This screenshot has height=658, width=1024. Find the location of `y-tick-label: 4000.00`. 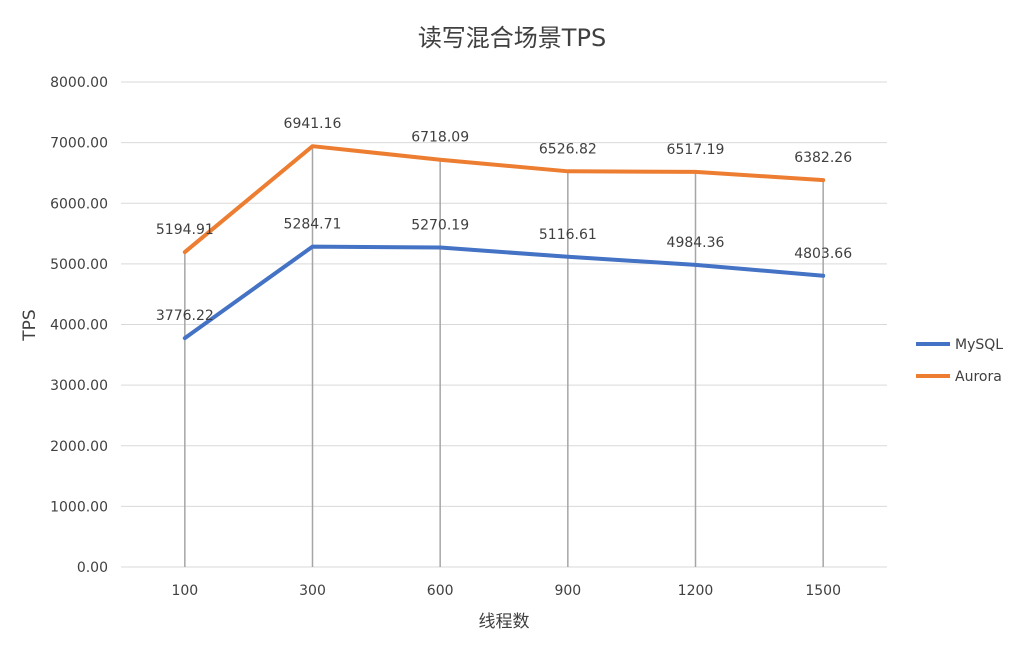

y-tick-label: 4000.00 is located at coordinates (79, 326).